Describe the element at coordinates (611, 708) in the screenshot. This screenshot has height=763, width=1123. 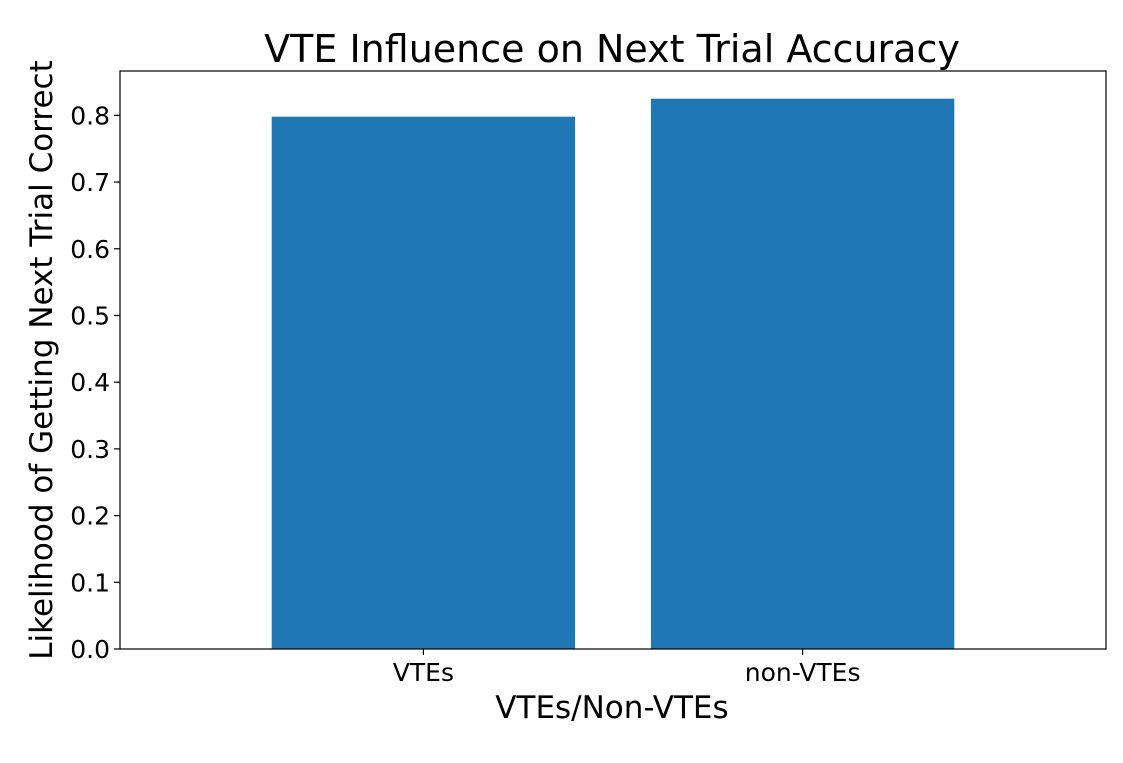
I see `x-axis-label: VTEs/Non-VTEs` at that location.